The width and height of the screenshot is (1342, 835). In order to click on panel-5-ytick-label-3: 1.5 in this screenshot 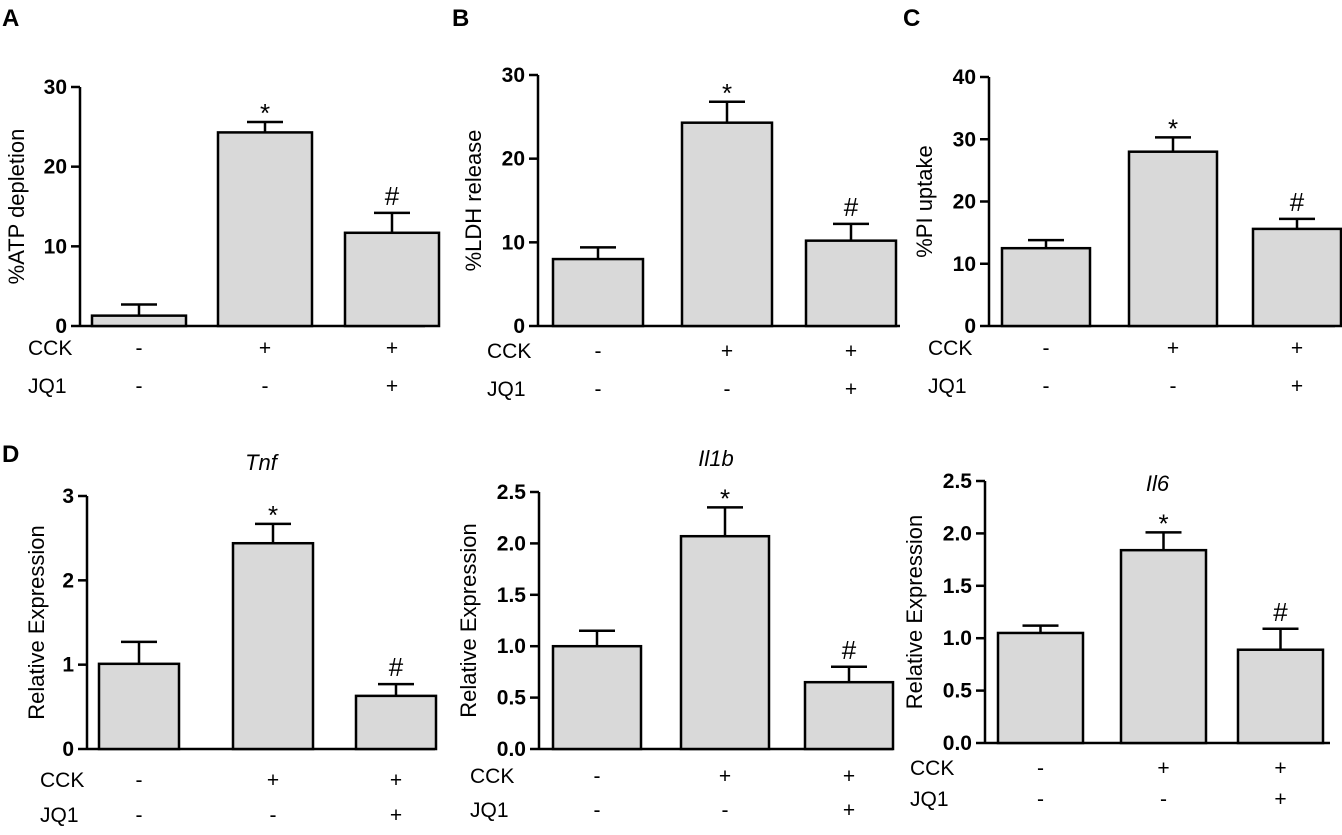, I will do `click(512, 595)`.